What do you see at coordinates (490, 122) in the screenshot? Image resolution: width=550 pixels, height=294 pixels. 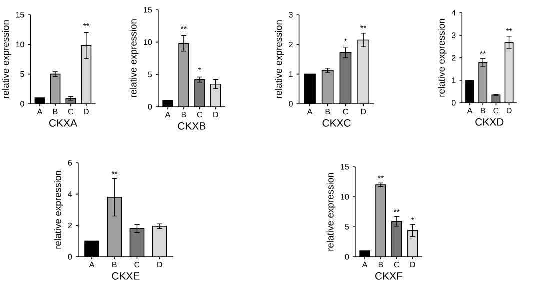 I see `x-axis-title: CKXD` at bounding box center [490, 122].